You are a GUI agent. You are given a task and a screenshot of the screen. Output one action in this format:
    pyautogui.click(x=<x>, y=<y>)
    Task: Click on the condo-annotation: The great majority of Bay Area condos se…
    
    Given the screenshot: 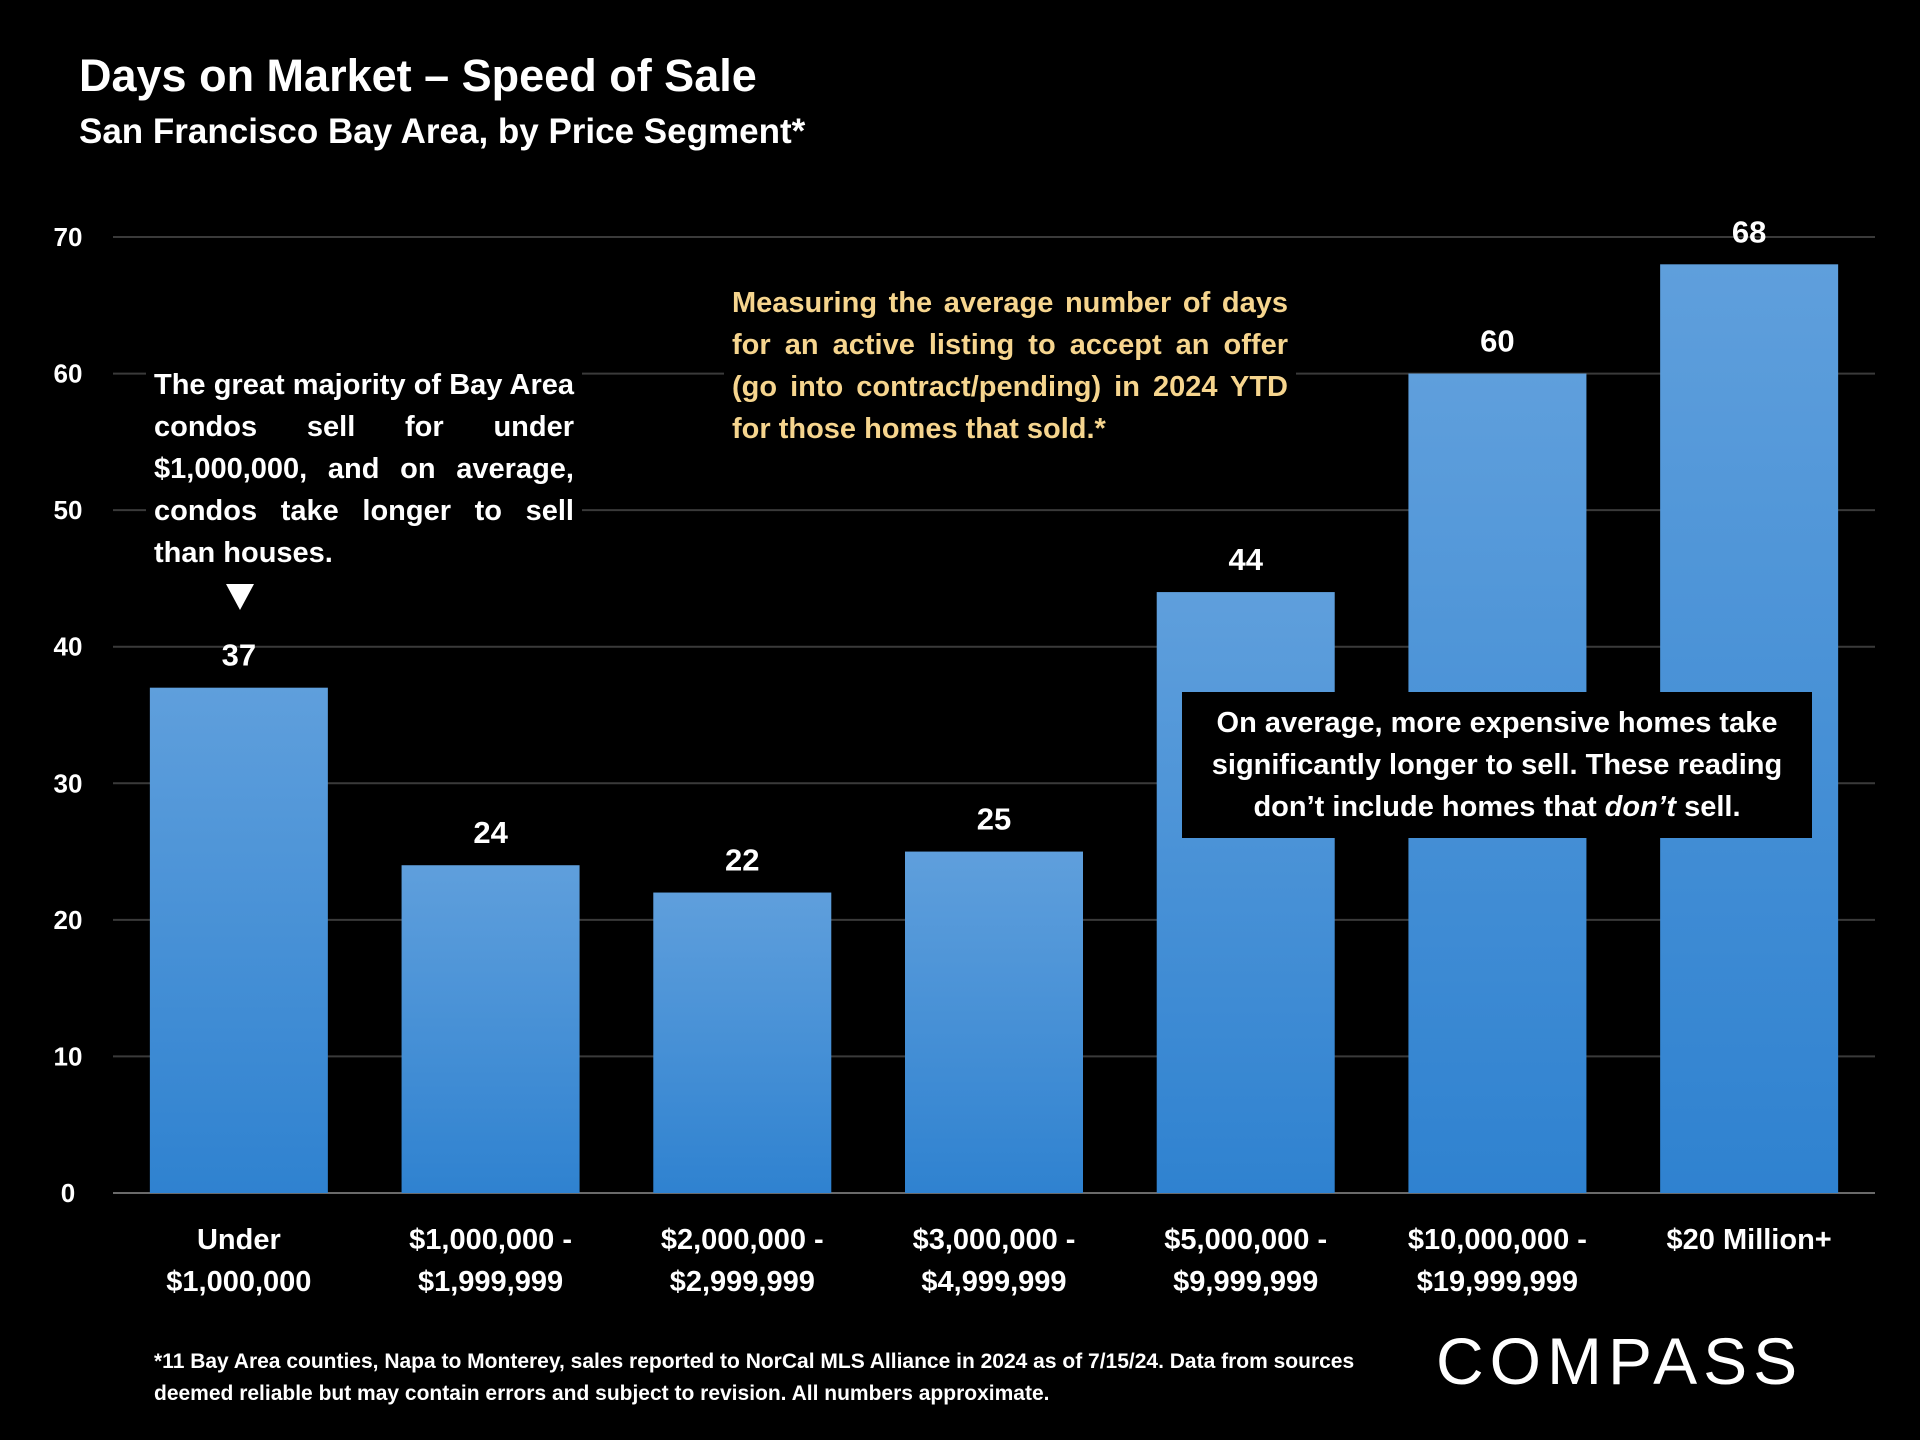 What is the action you would take?
    pyautogui.click(x=364, y=469)
    